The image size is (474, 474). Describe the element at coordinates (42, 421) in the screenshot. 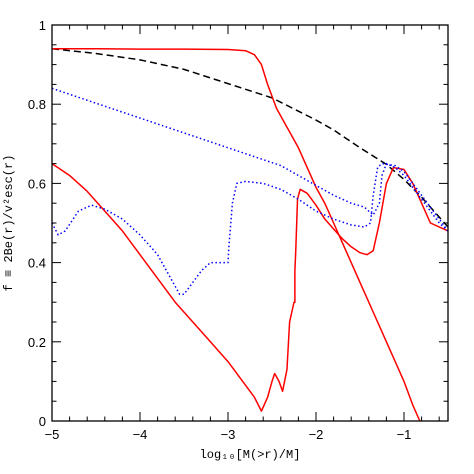

I see `y-tick-label: 0` at that location.